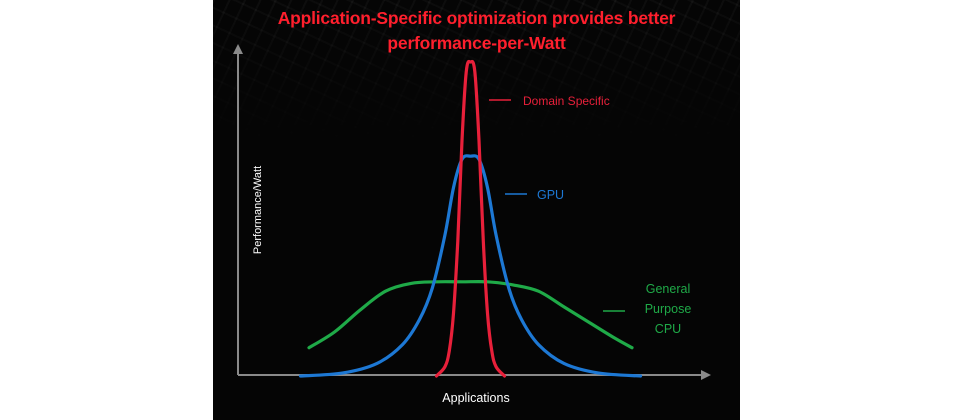  What do you see at coordinates (475, 398) in the screenshot?
I see `x-axis-label: Applications` at bounding box center [475, 398].